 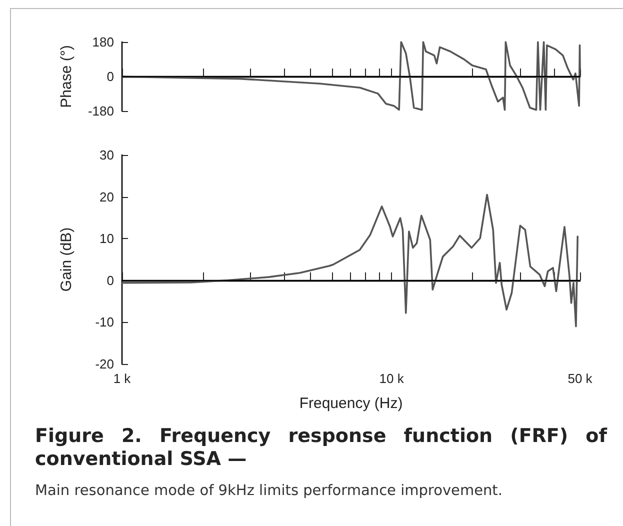 What do you see at coordinates (104, 364) in the screenshot?
I see `y-tick-label: -20` at bounding box center [104, 364].